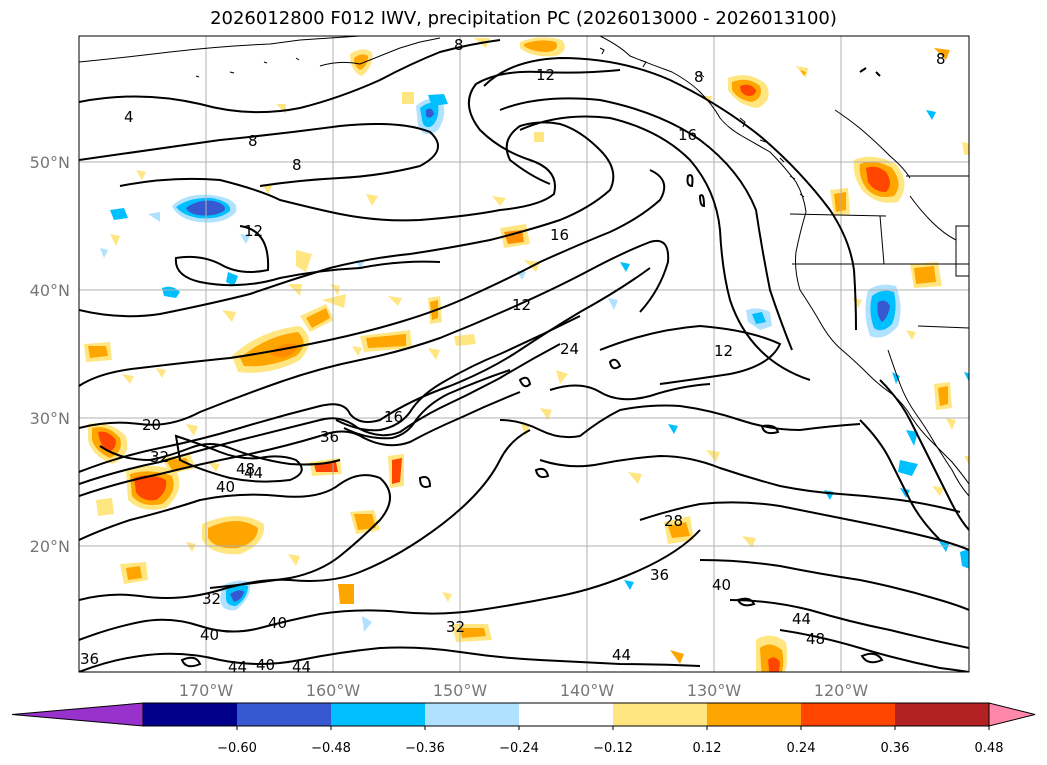 This screenshot has height=765, width=1047. Describe the element at coordinates (587, 690) in the screenshot. I see `lon-label: 140°W` at that location.